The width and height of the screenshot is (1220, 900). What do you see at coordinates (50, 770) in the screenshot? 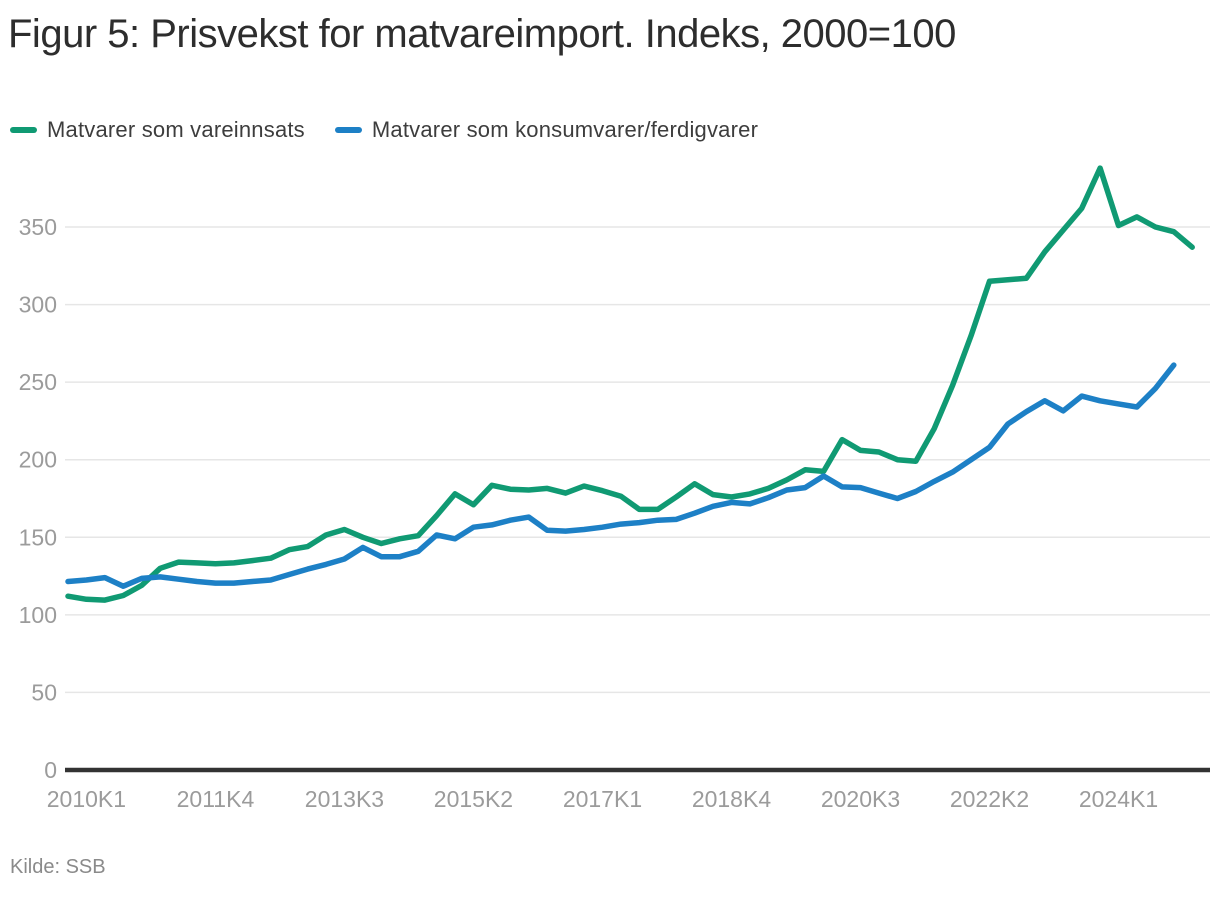
I see `y-tick-label-0: 0` at bounding box center [50, 770].